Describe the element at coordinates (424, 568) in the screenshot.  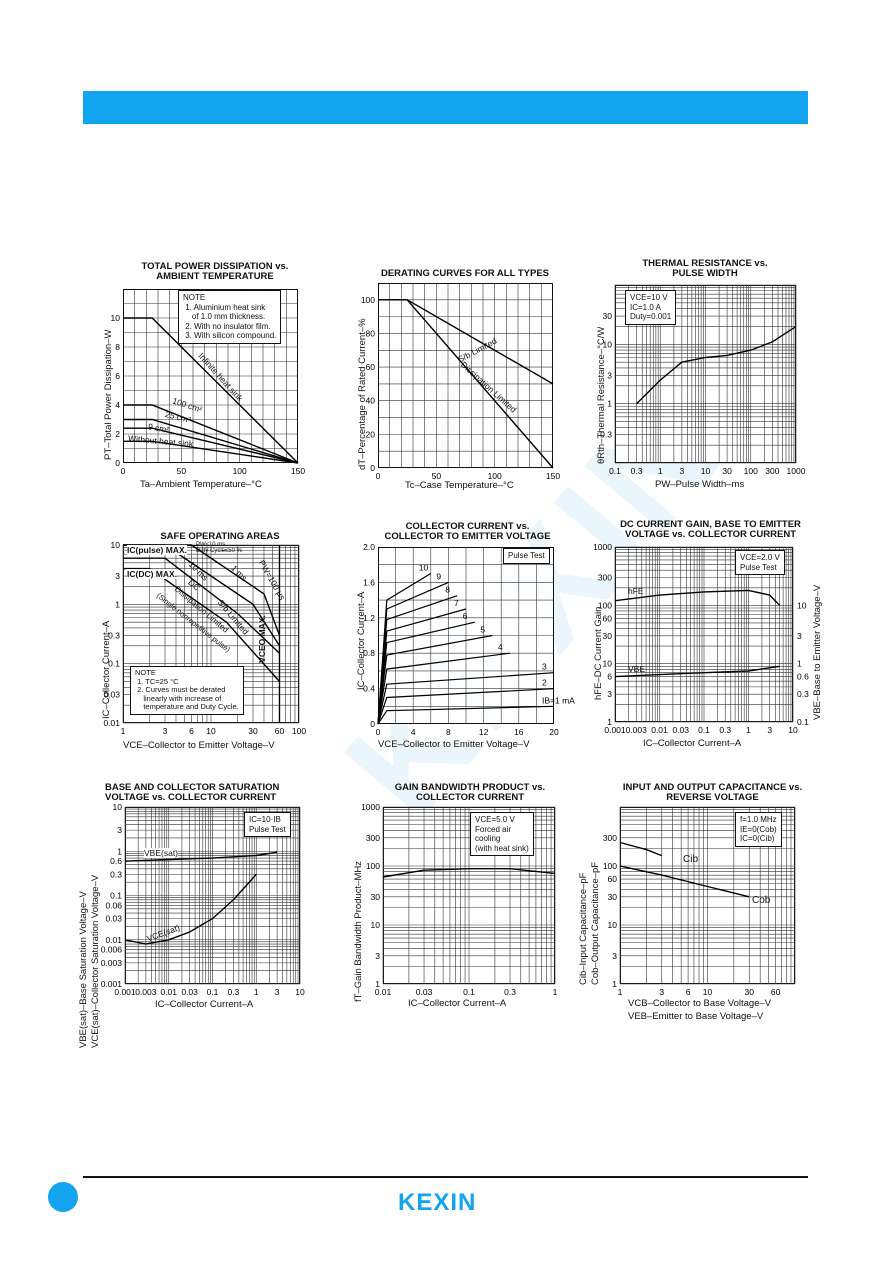
I see `curve-label: 10` at that location.